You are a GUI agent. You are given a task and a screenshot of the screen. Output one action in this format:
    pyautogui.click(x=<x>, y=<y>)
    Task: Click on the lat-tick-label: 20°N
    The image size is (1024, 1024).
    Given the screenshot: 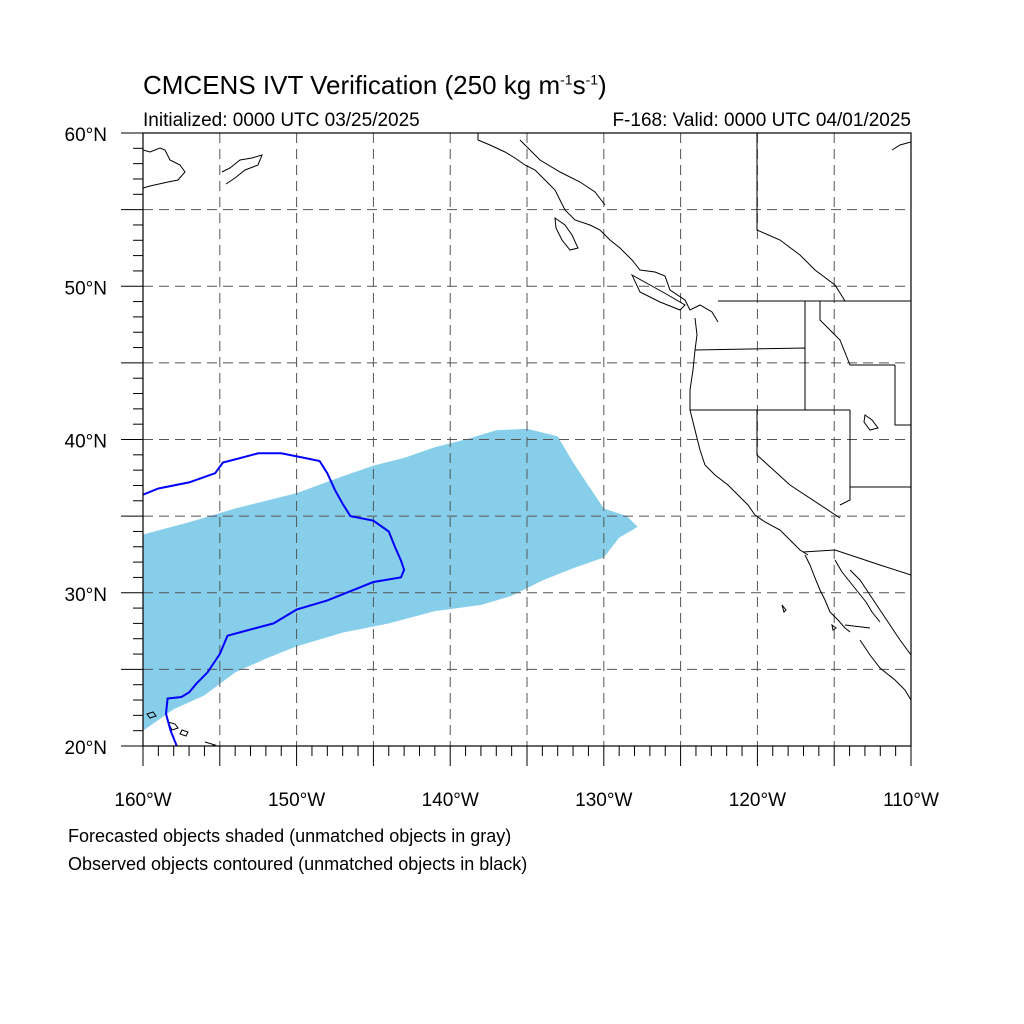 What is the action you would take?
    pyautogui.click(x=86, y=748)
    